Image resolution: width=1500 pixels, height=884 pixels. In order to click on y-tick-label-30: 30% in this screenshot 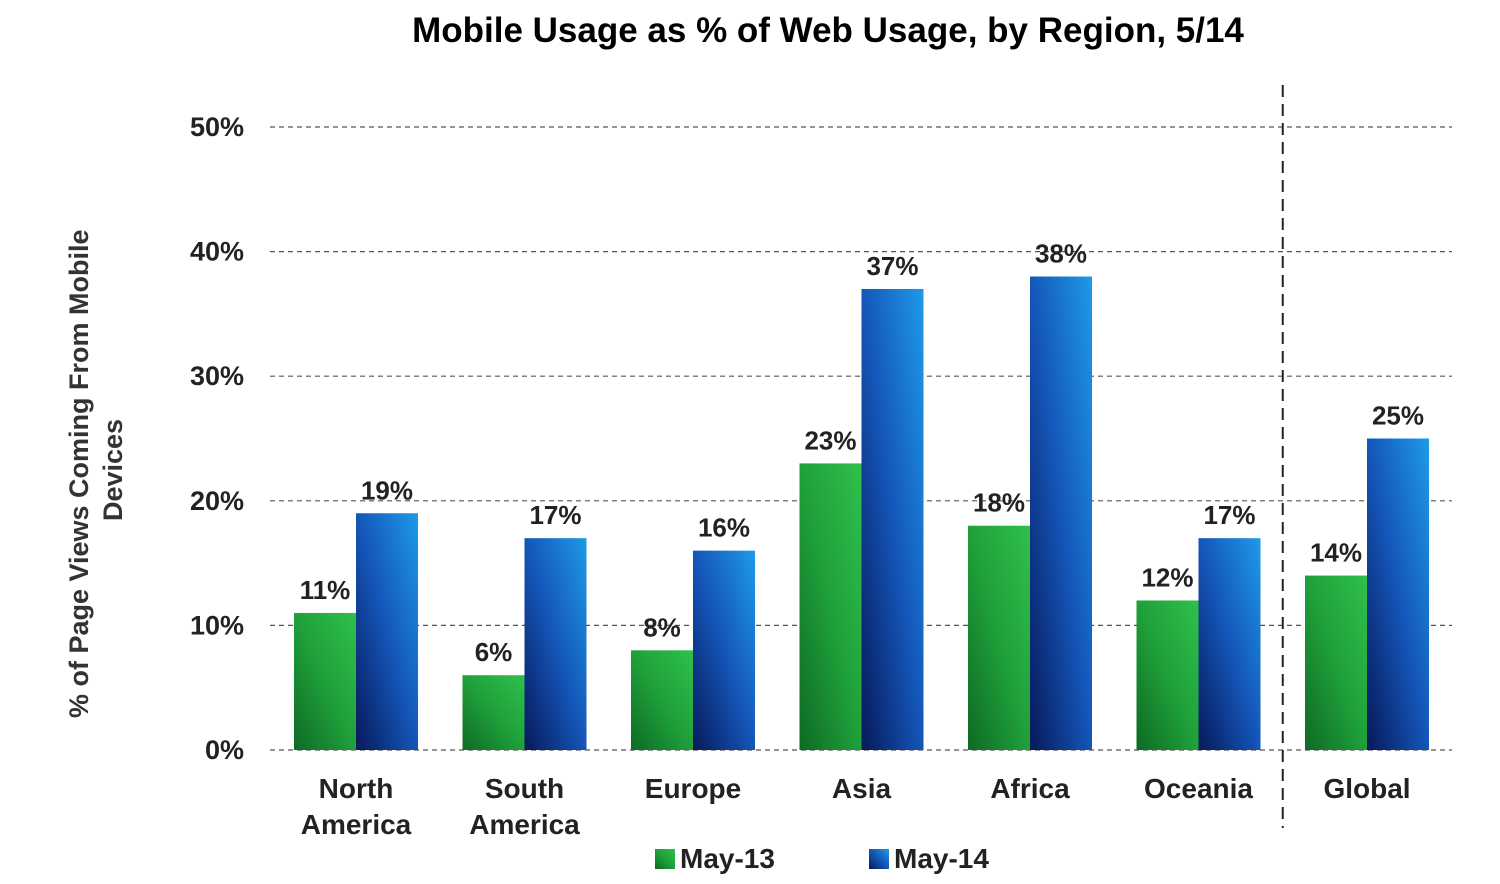, I will do `click(217, 376)`.